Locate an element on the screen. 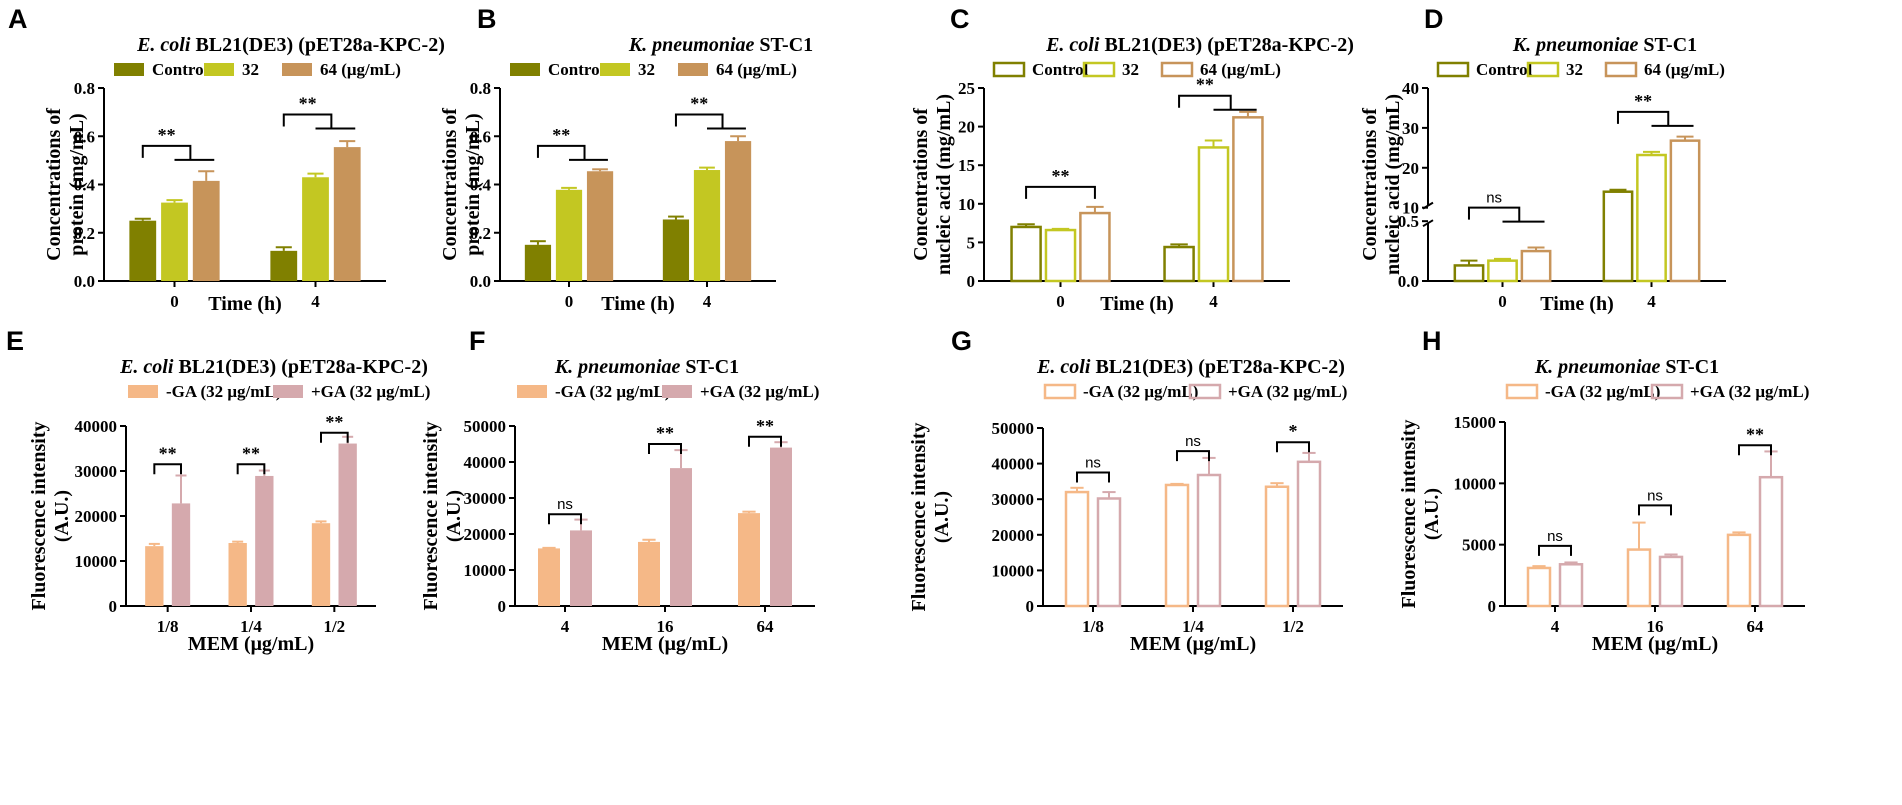 This screenshot has height=805, width=1902. y-axis-label-line: Fluorescence intensity is located at coordinates (1409, 513).